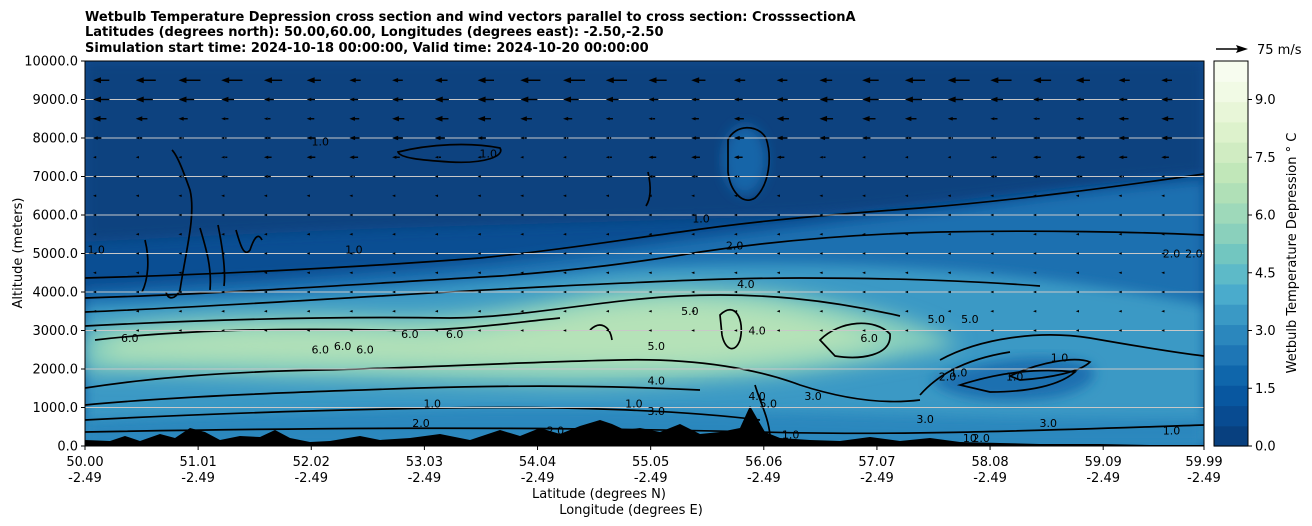 Image resolution: width=1312 pixels, height=526 pixels. What do you see at coordinates (644, 427) in the screenshot?
I see `surface-layer-band` at bounding box center [644, 427].